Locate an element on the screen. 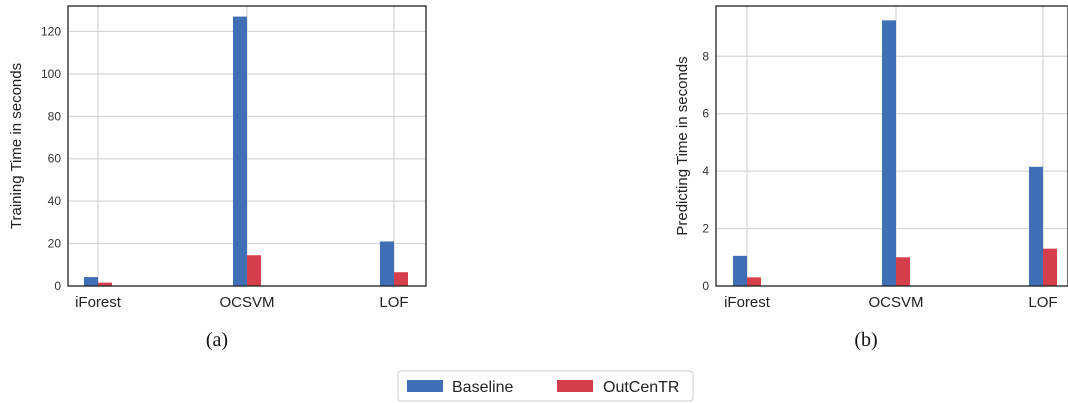  legend: Baseline OutCenTR is located at coordinates (545, 386).